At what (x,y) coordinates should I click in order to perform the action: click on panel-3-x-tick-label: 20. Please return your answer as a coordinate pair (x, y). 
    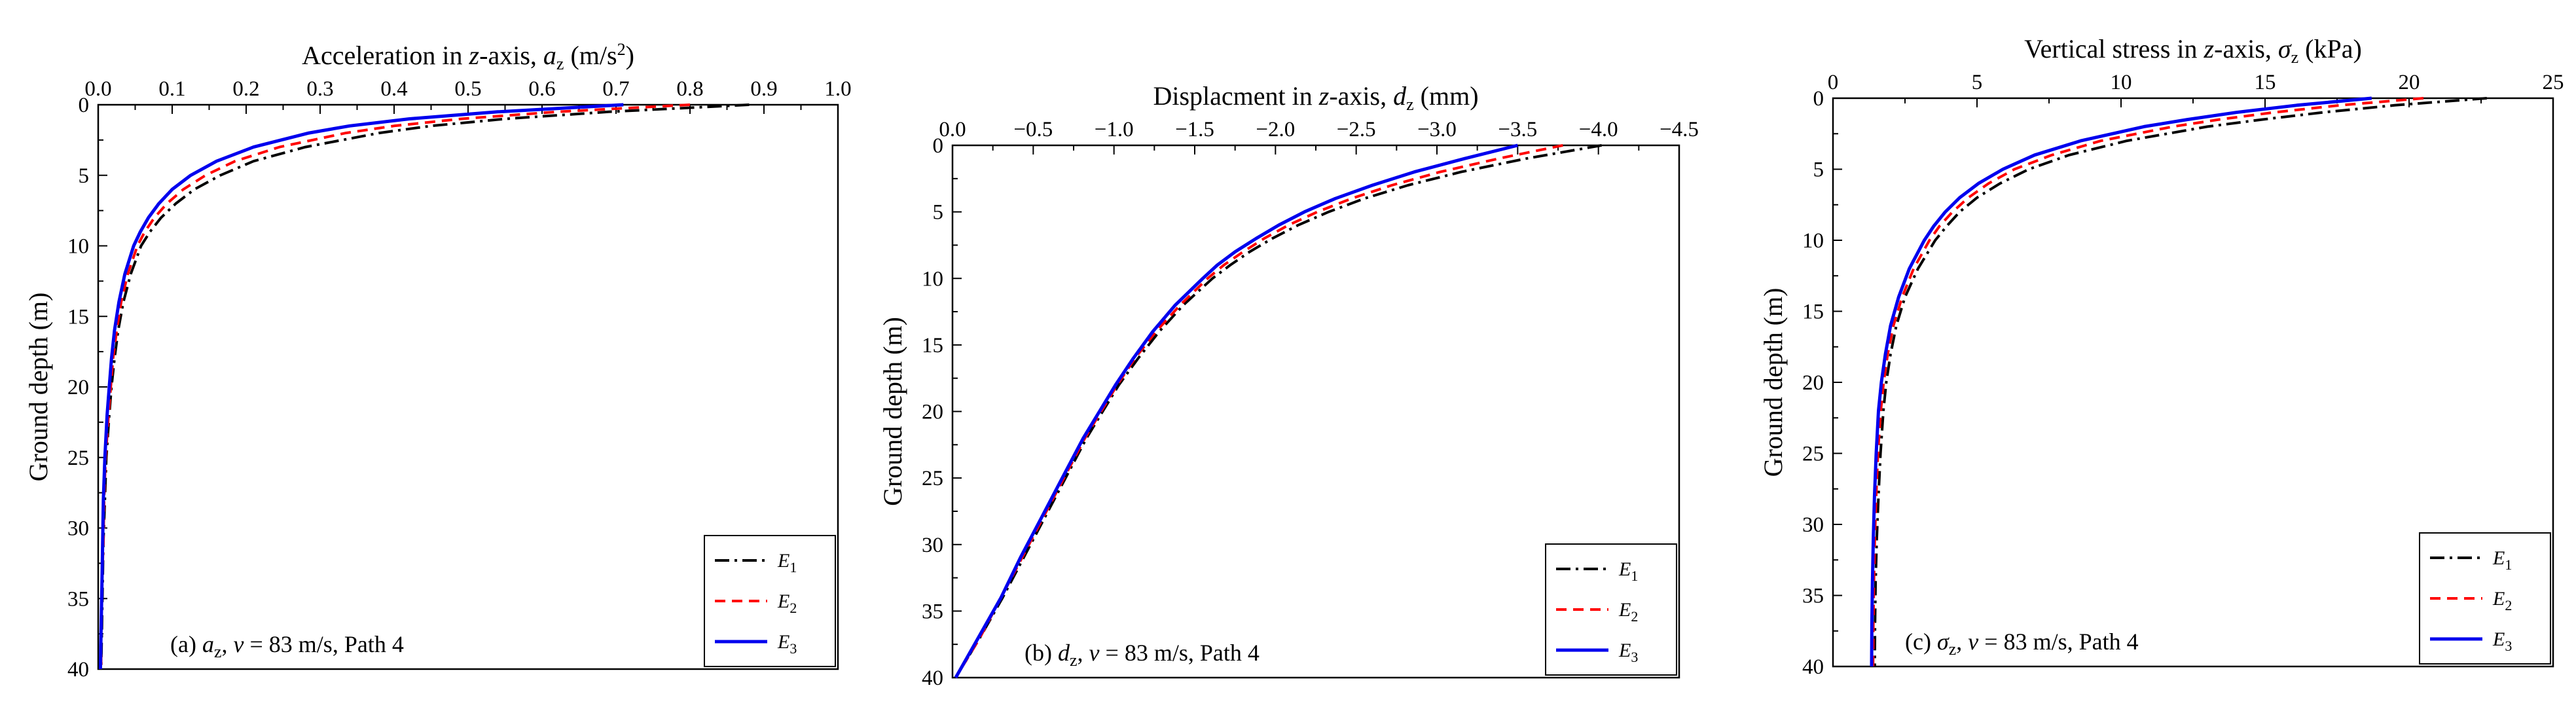
    Looking at the image, I should click on (2409, 83).